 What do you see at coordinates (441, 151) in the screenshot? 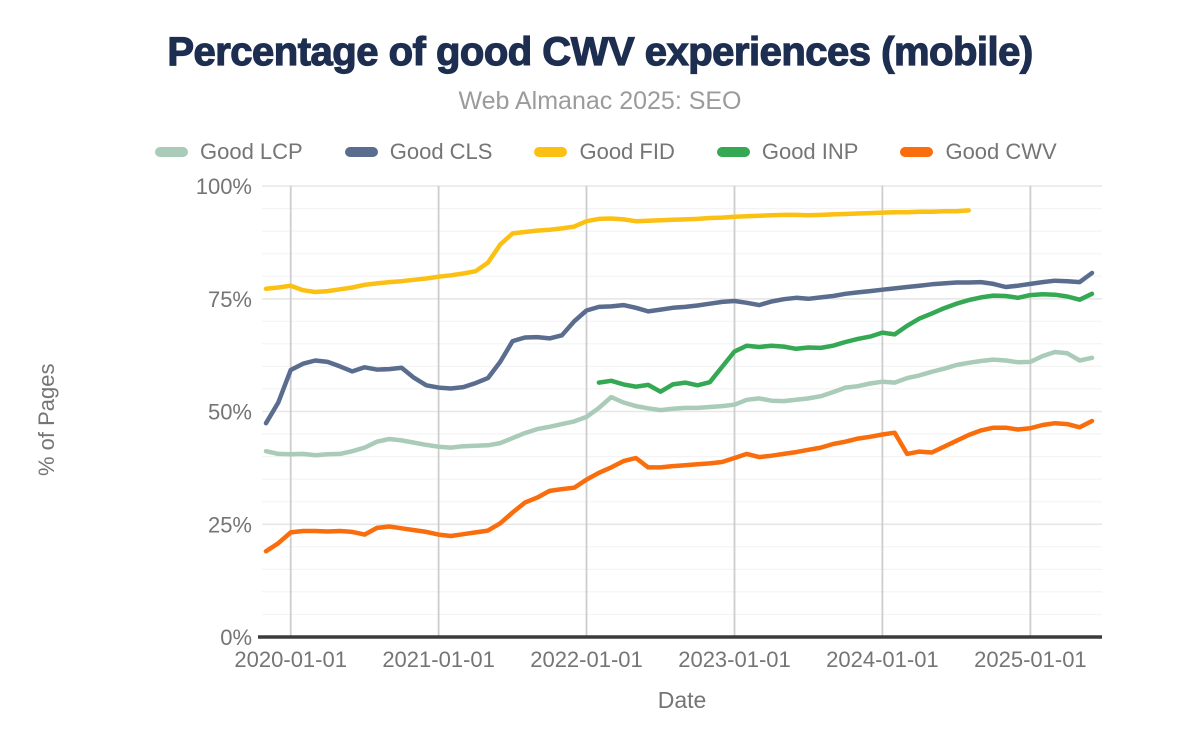
I see `legend-label-good-cls: Good CLS` at bounding box center [441, 151].